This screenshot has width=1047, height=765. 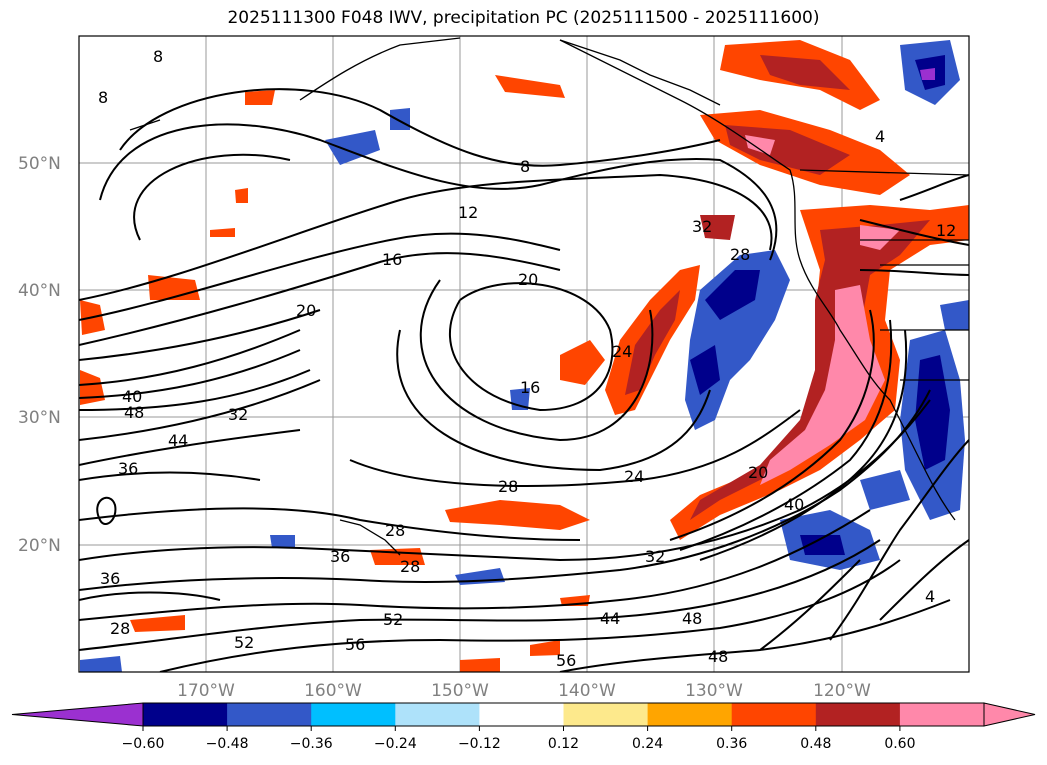 I want to click on colorbar-tick-label: −0.48, so click(x=227, y=744).